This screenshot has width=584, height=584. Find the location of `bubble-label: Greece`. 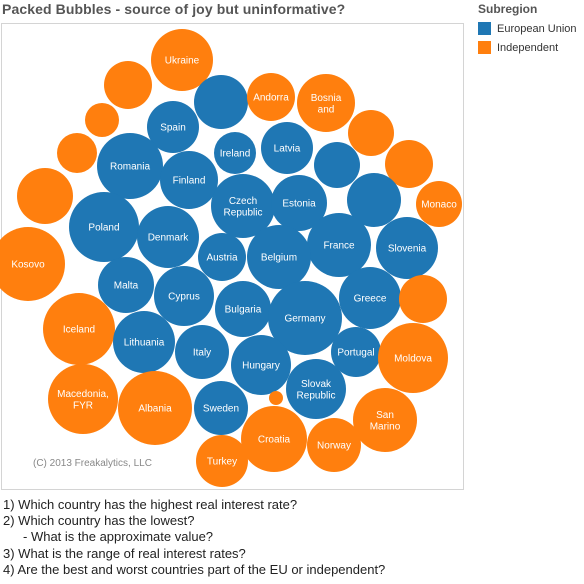

bubble-label: Greece is located at coordinates (370, 299).